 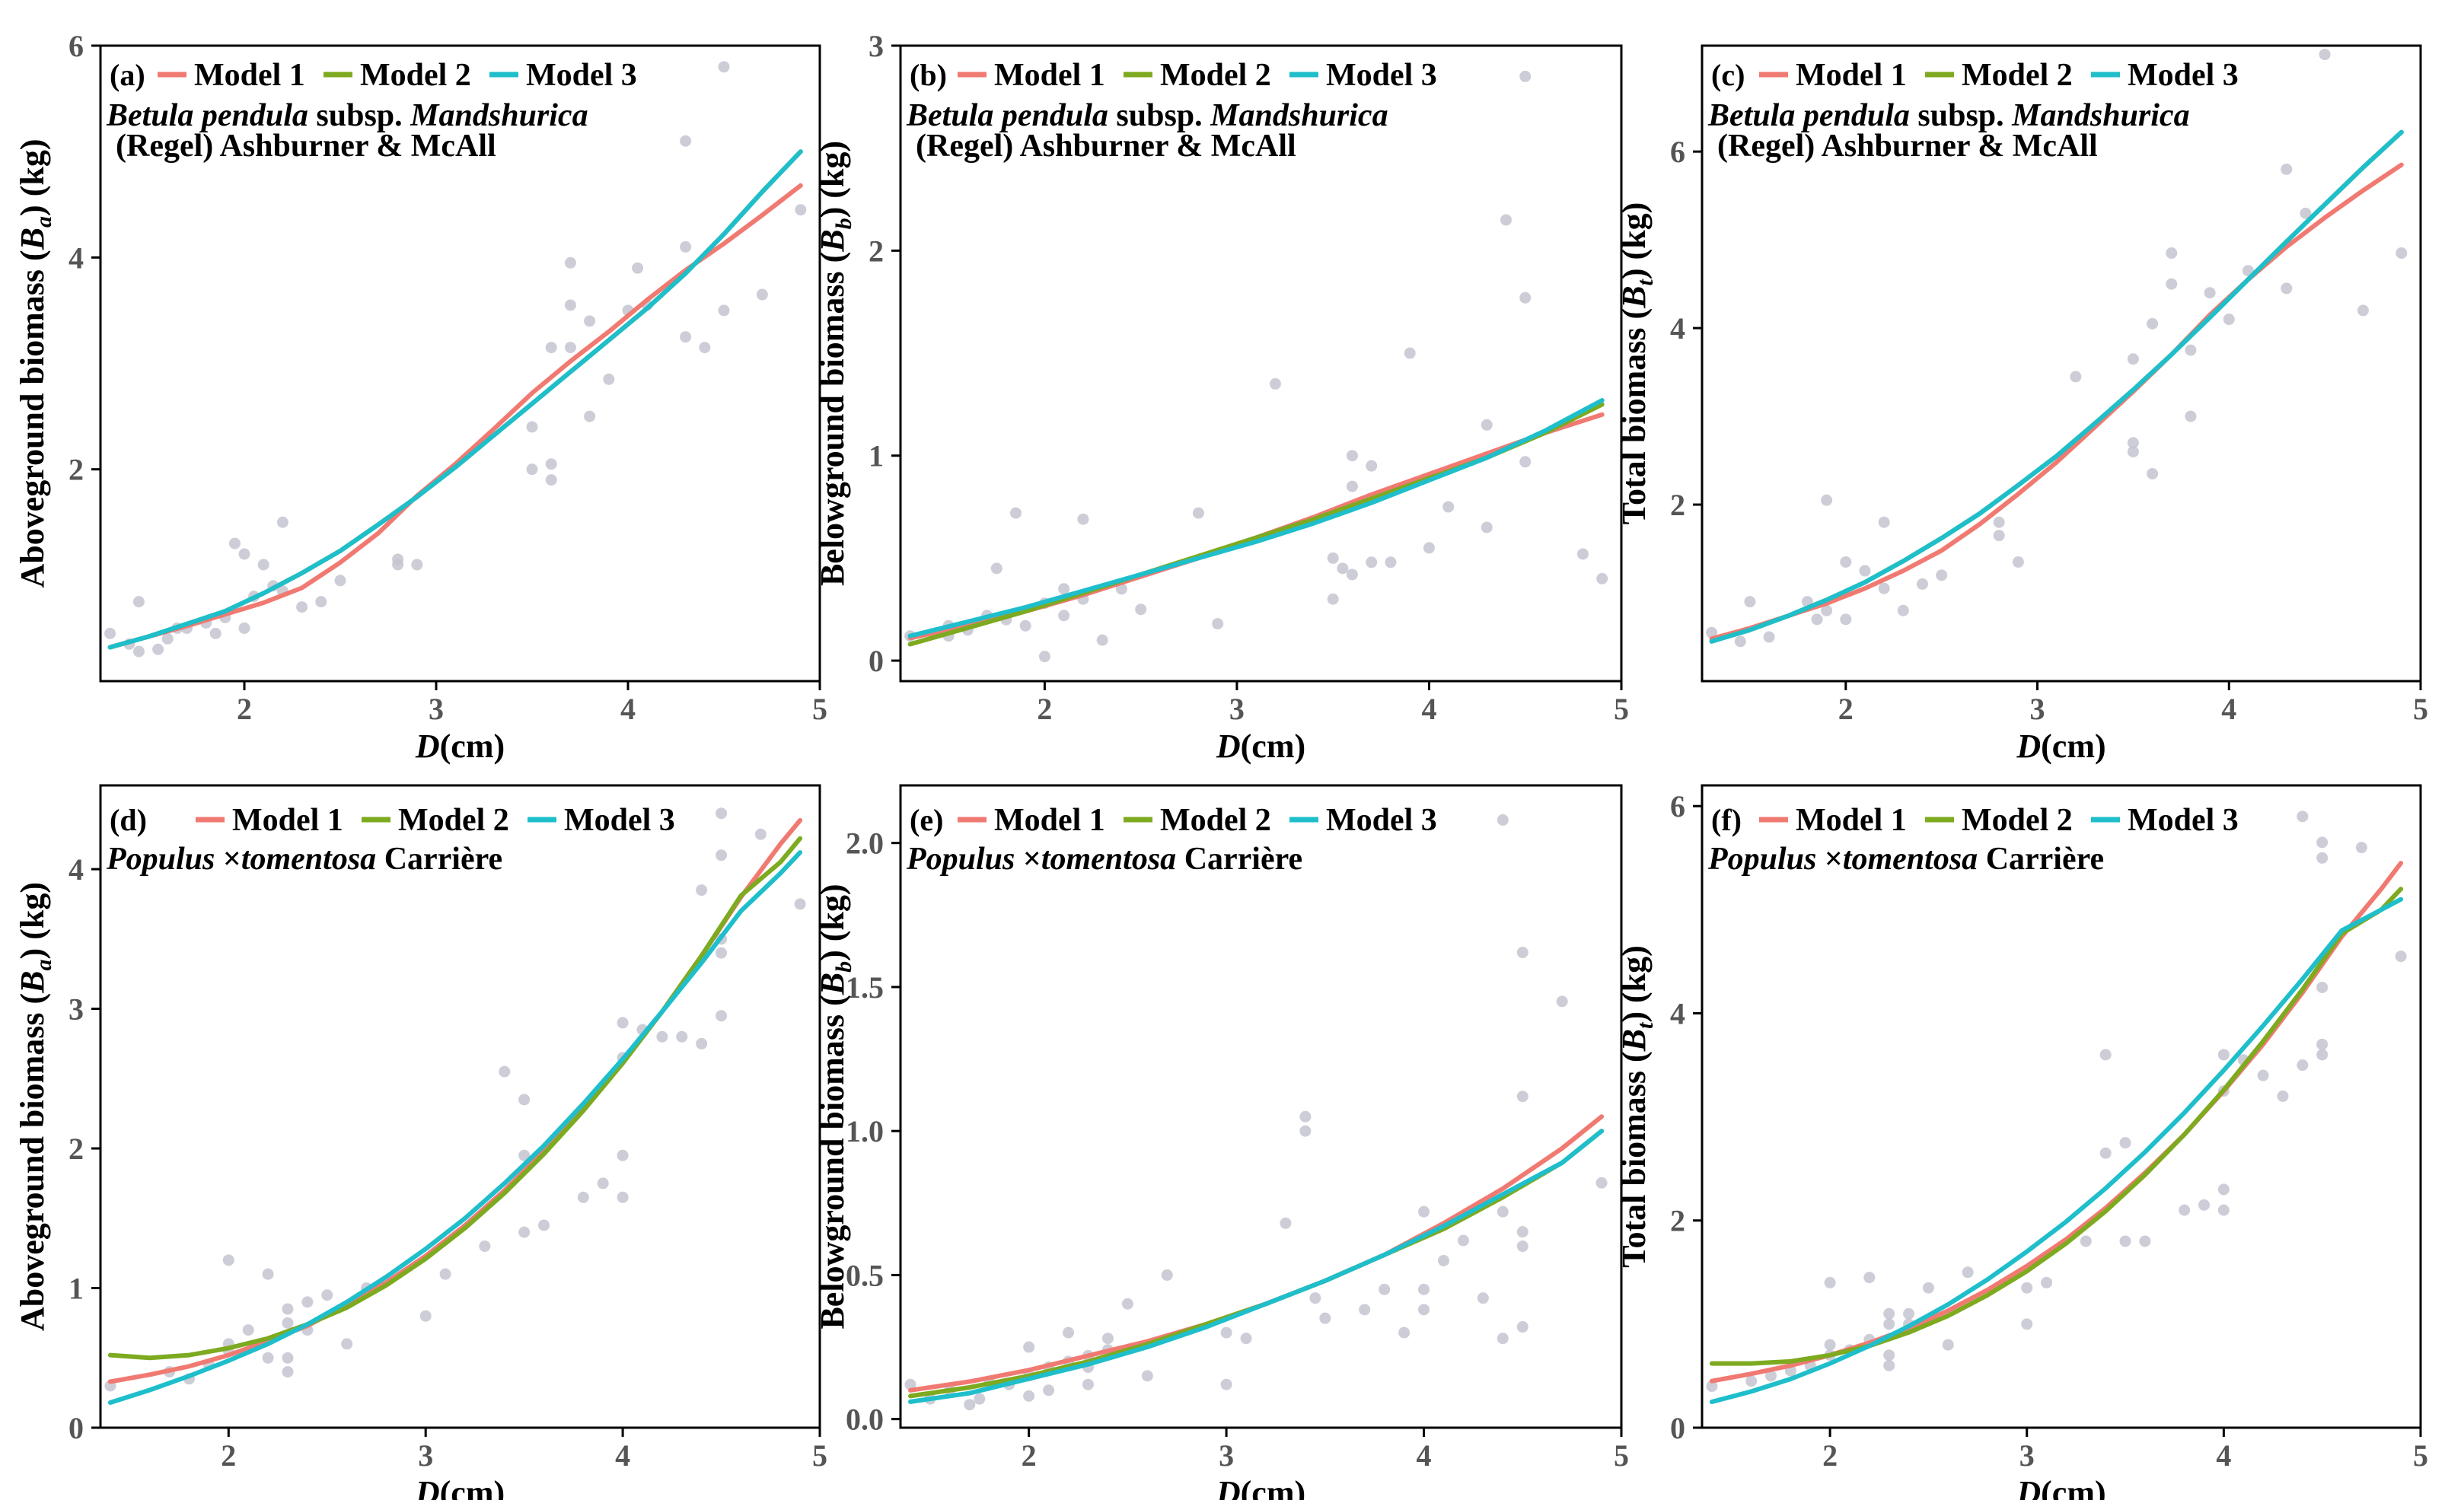 I want to click on legend-label-model-1: Model 1, so click(x=1852, y=75).